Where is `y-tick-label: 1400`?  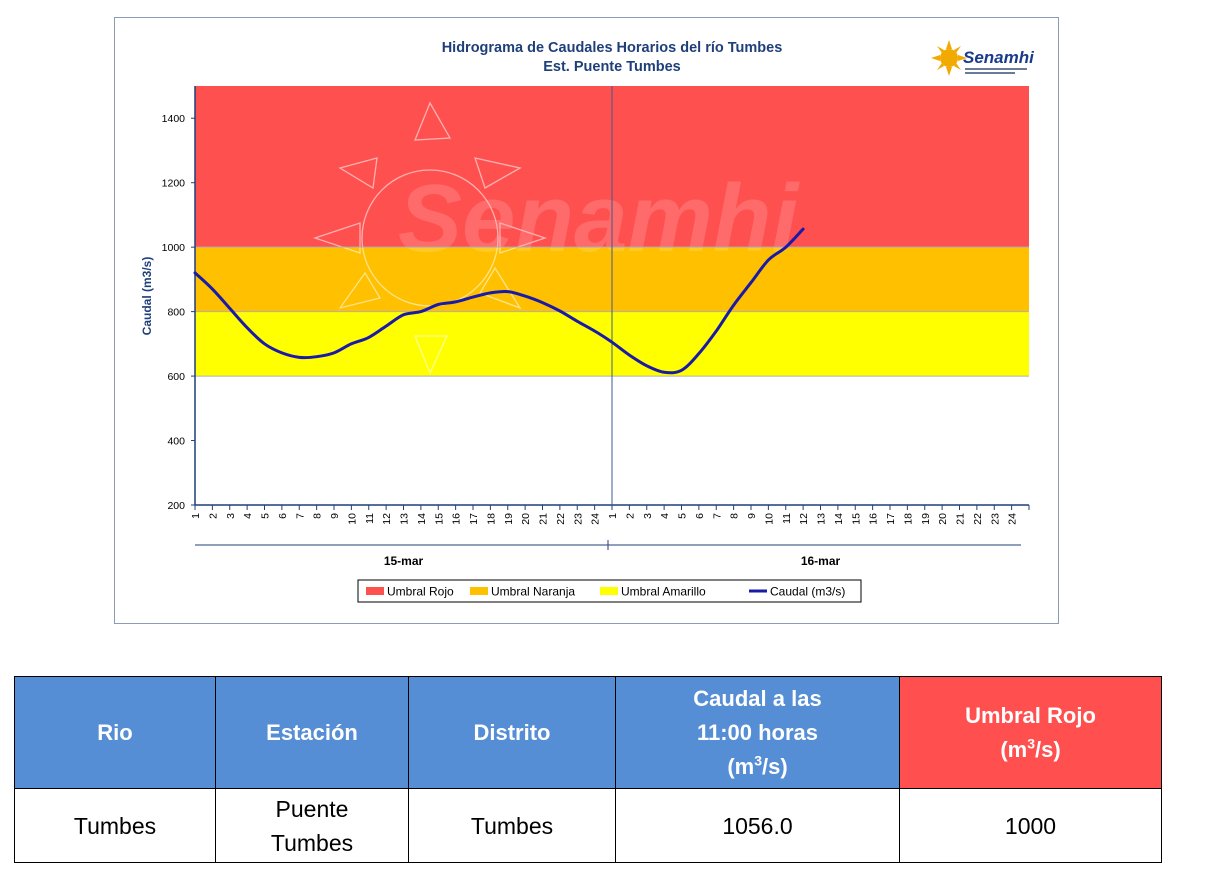
y-tick-label: 1400 is located at coordinates (174, 119).